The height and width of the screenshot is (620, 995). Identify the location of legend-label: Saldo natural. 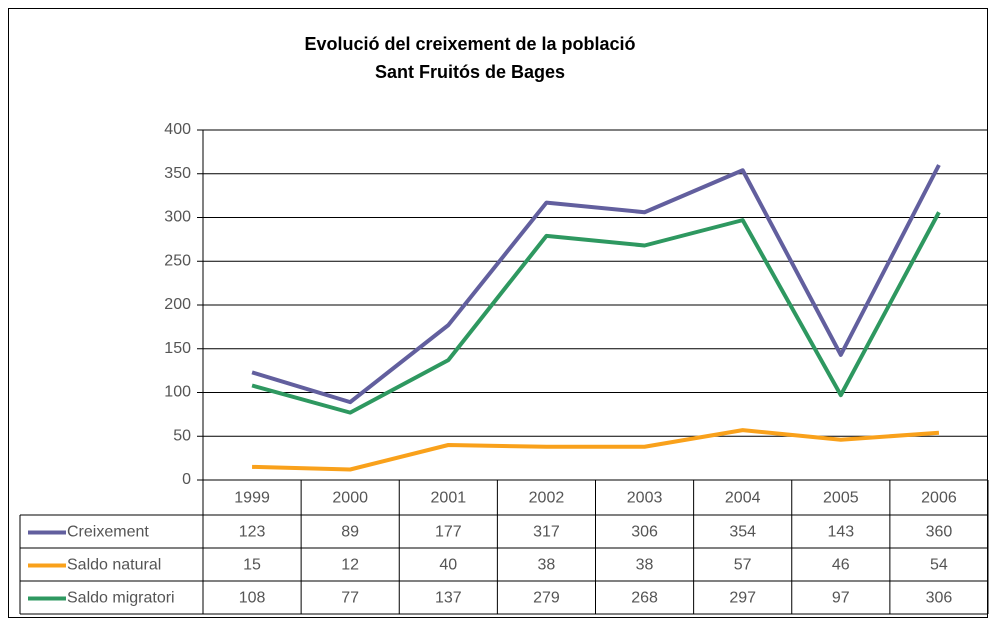
(114, 565).